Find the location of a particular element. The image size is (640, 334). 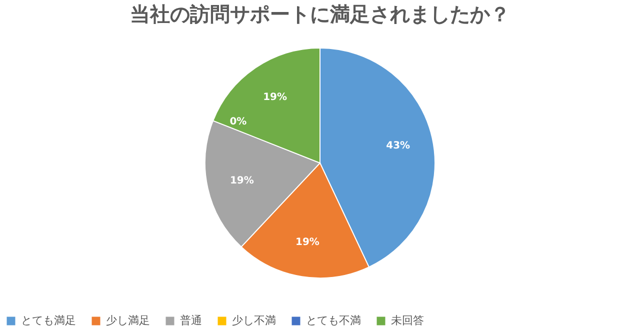

legend-label: 少し満足 is located at coordinates (128, 320).